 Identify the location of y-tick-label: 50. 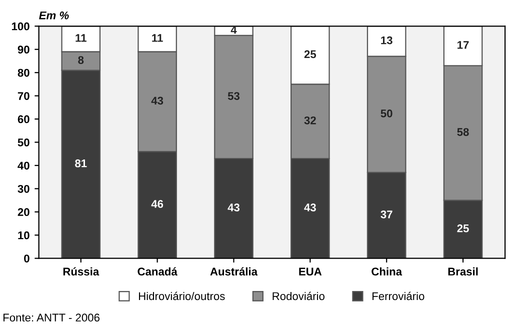
(24, 142).